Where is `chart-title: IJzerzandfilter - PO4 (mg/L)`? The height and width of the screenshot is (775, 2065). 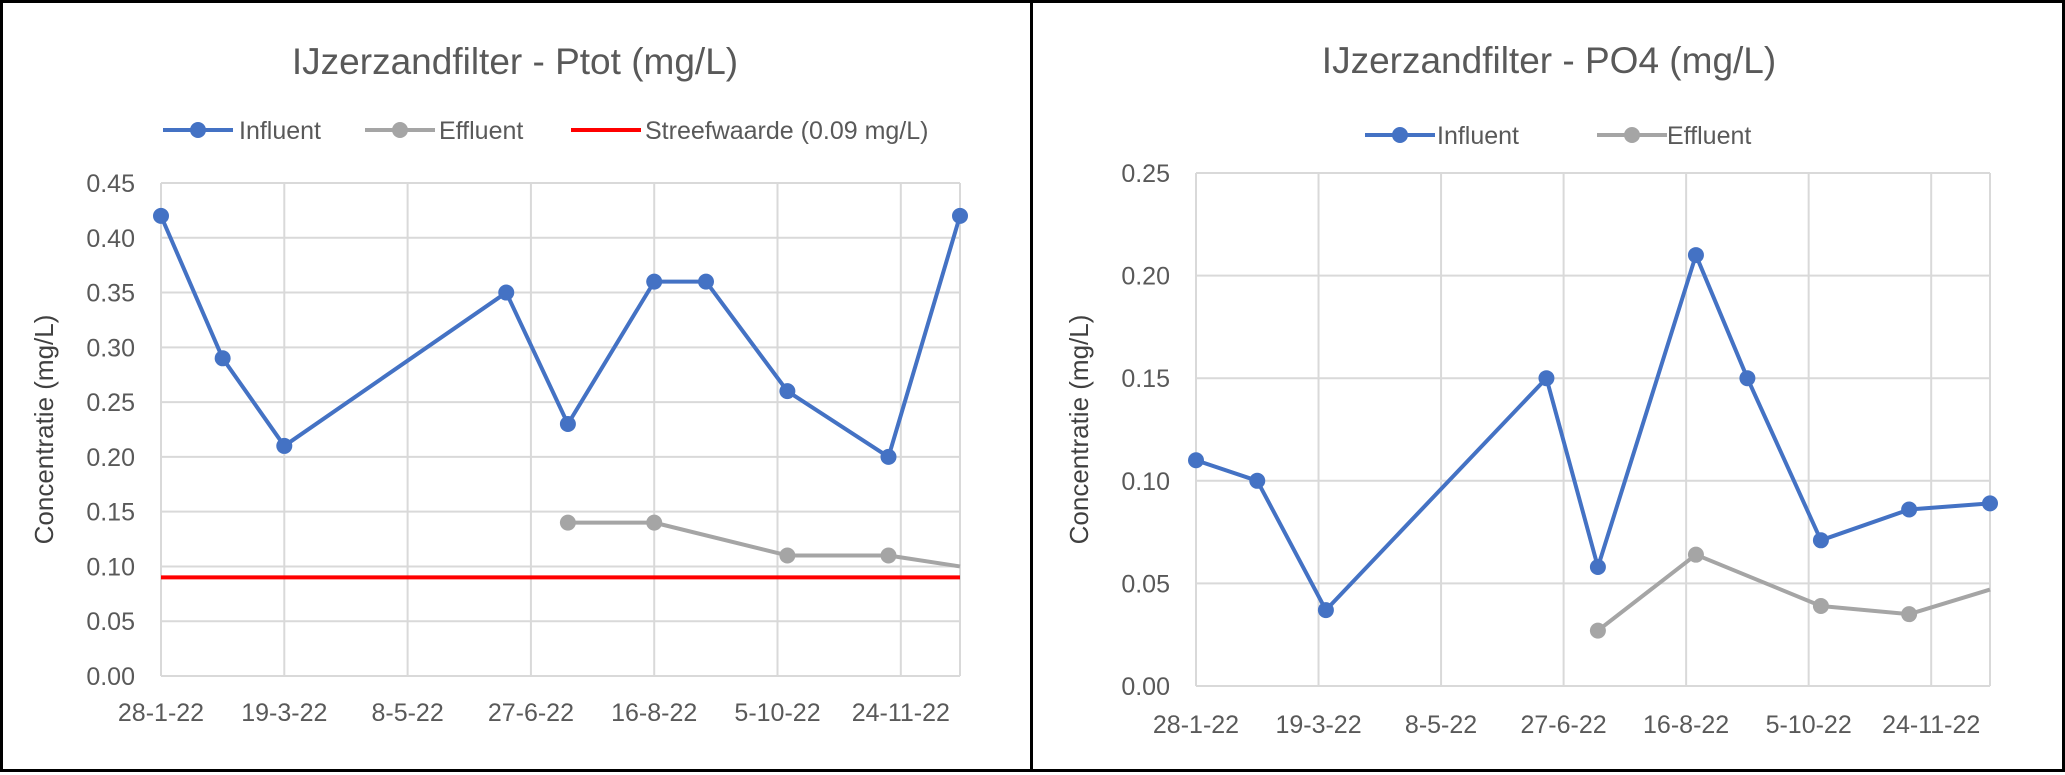
chart-title: IJzerzandfilter - PO4 (mg/L) is located at coordinates (1549, 60).